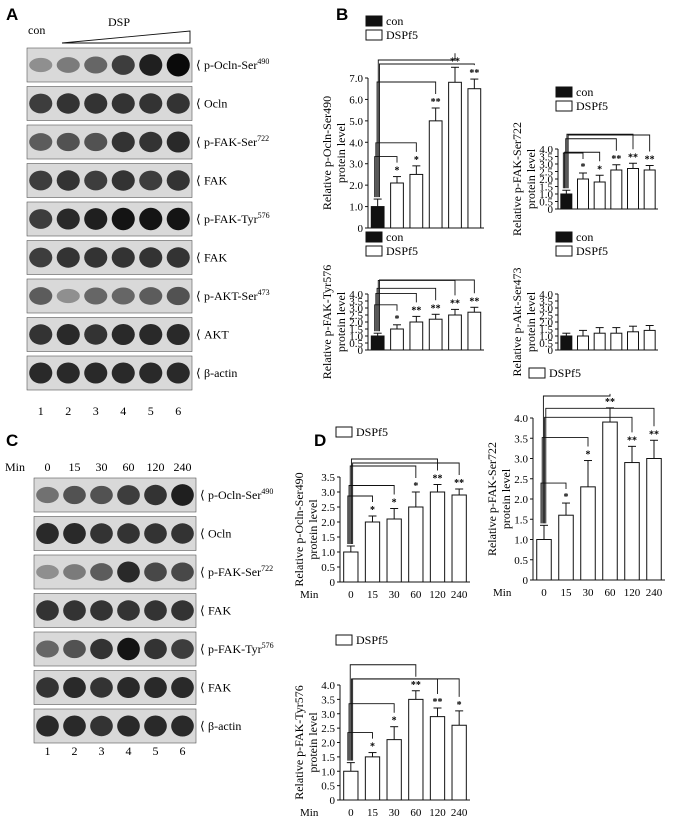  I want to click on y-axis-label: Relative p-FAK-Tyr576protein level, so click(306, 742).